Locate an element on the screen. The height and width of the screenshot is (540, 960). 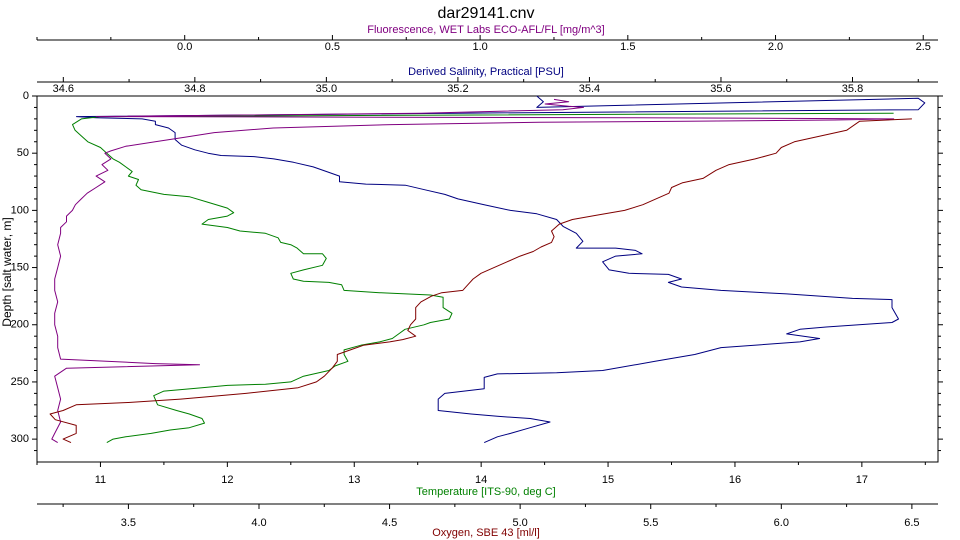
tick-label-oxygen: 6.5 is located at coordinates (911, 523).